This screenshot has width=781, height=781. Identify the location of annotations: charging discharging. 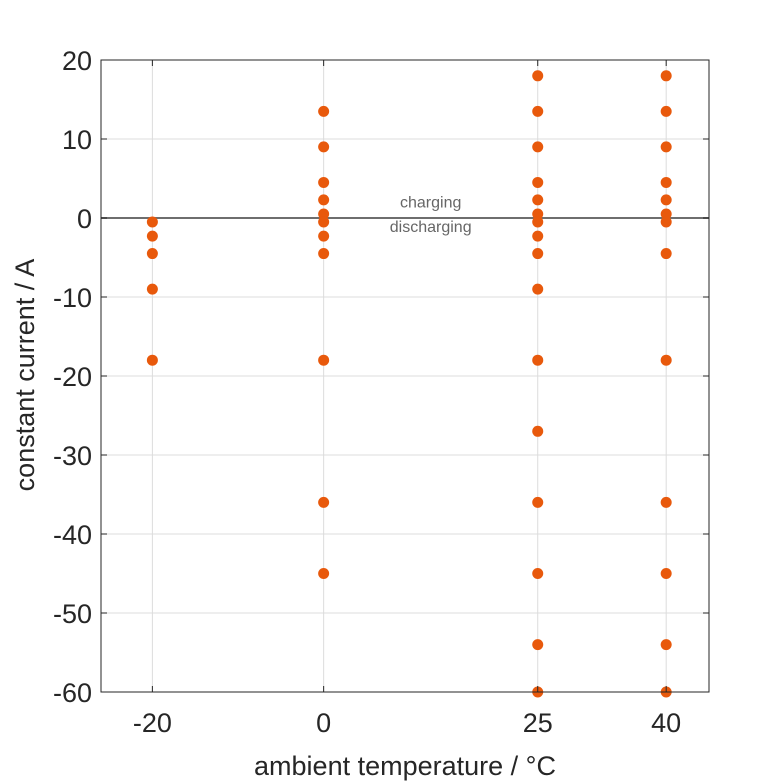
(431, 215).